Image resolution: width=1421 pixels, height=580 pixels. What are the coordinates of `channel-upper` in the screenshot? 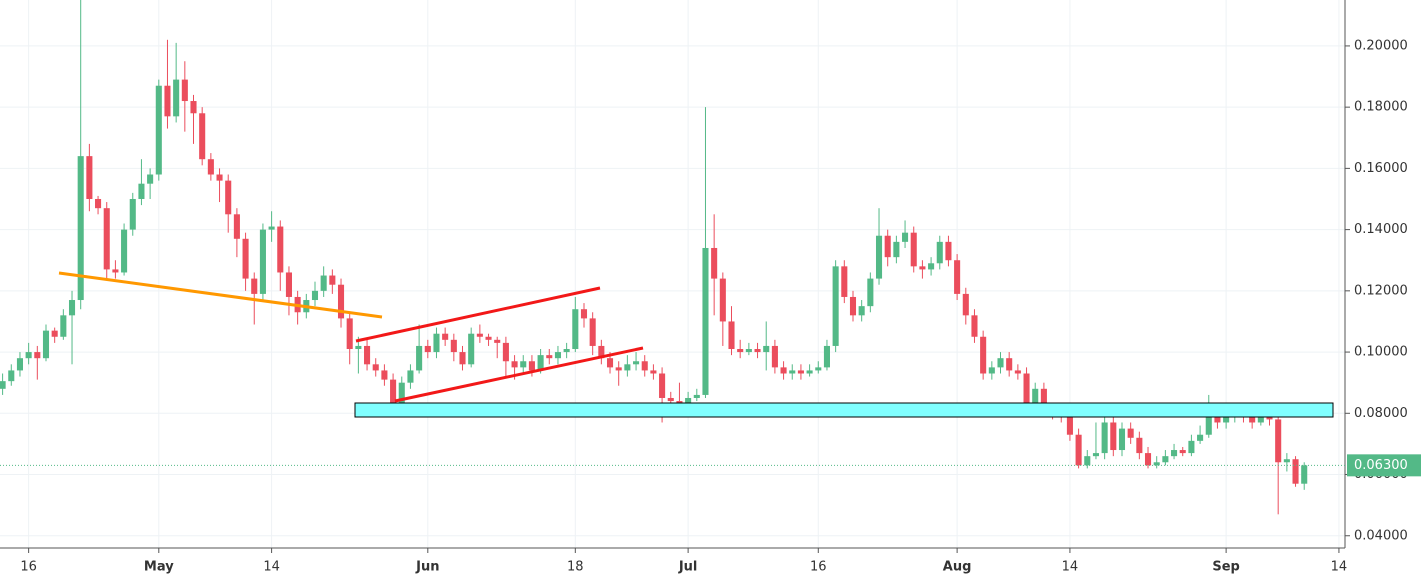 It's located at (478, 314).